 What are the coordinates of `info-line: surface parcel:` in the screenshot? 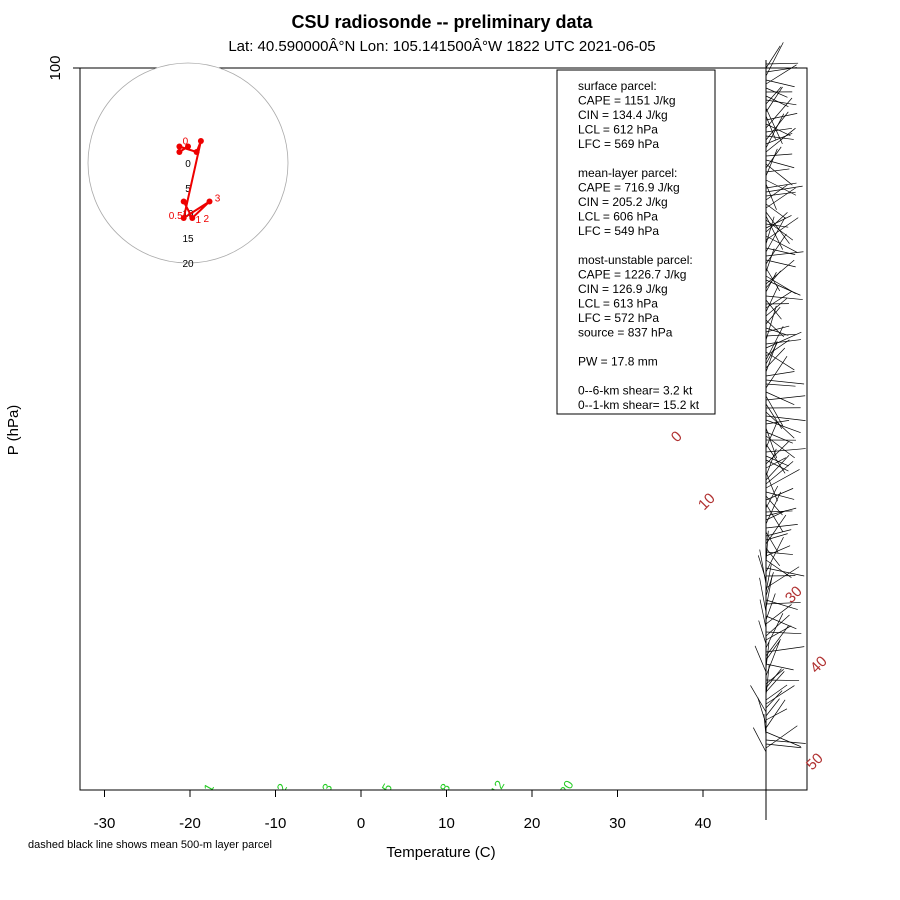 It's located at (617, 86).